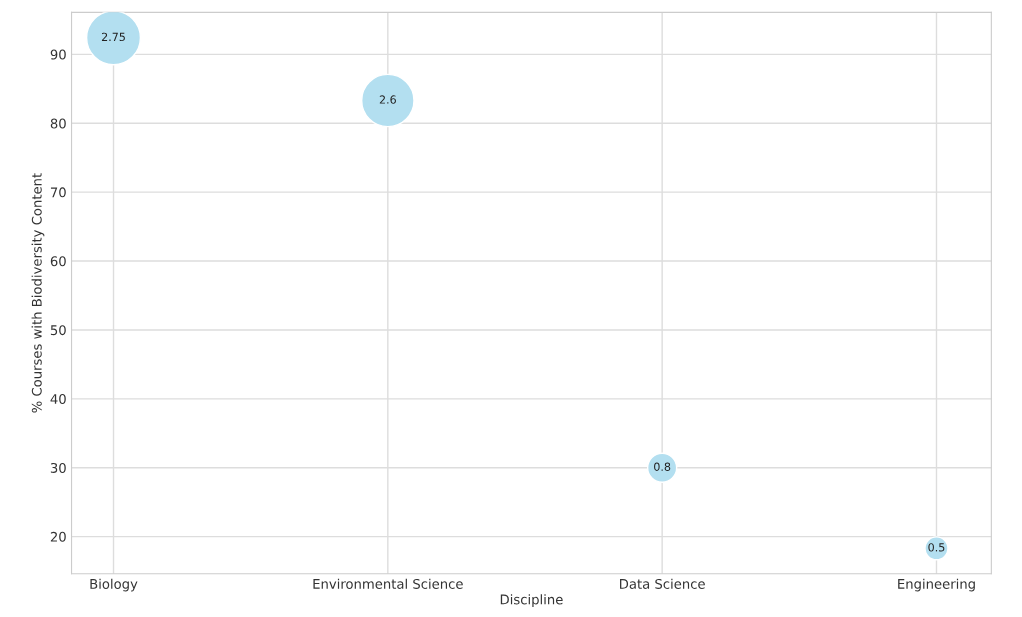 The height and width of the screenshot is (617, 1022). What do you see at coordinates (114, 585) in the screenshot?
I see `x-tick-label: Biology` at bounding box center [114, 585].